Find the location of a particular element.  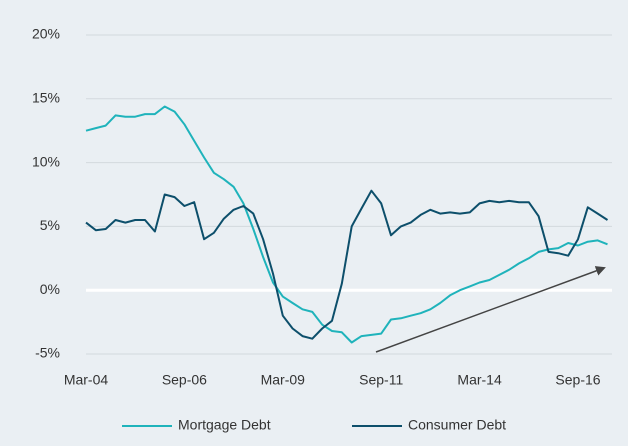

y-tick-label: 10% is located at coordinates (46, 161).